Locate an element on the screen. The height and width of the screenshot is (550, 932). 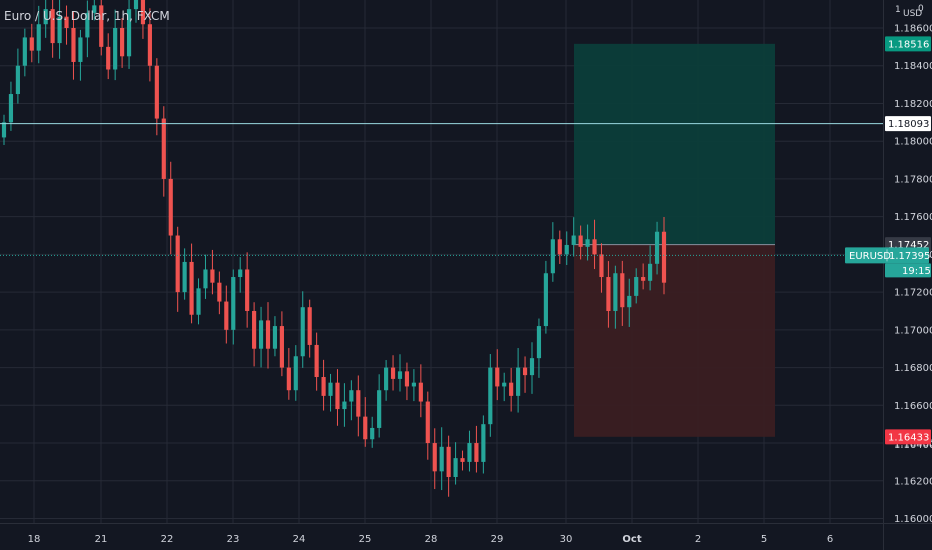
y-tick-label: 1.17800 is located at coordinates (913, 179).